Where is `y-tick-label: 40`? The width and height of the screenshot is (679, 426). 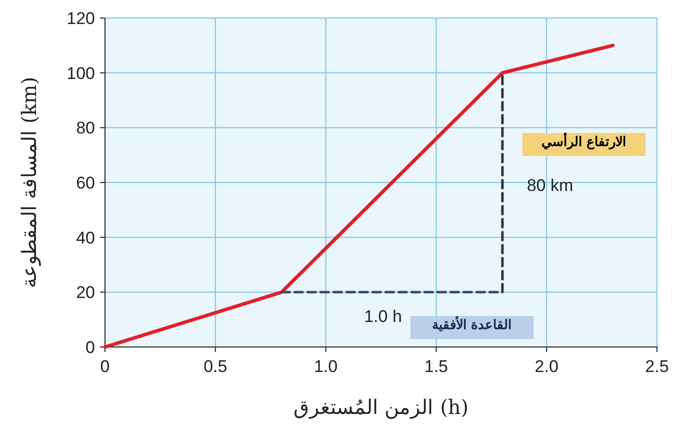
y-tick-label: 40 is located at coordinates (85, 238).